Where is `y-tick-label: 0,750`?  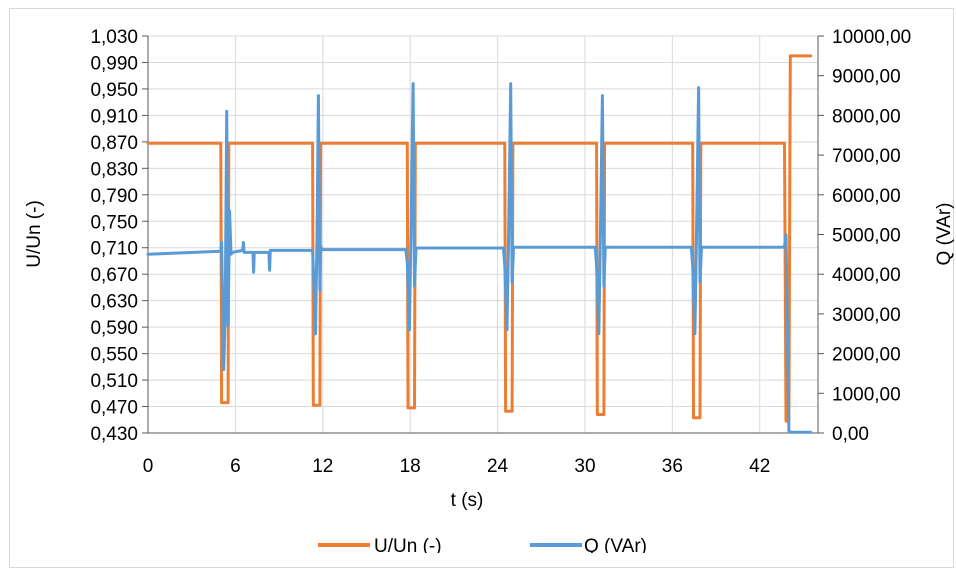 y-tick-label: 0,750 is located at coordinates (114, 222).